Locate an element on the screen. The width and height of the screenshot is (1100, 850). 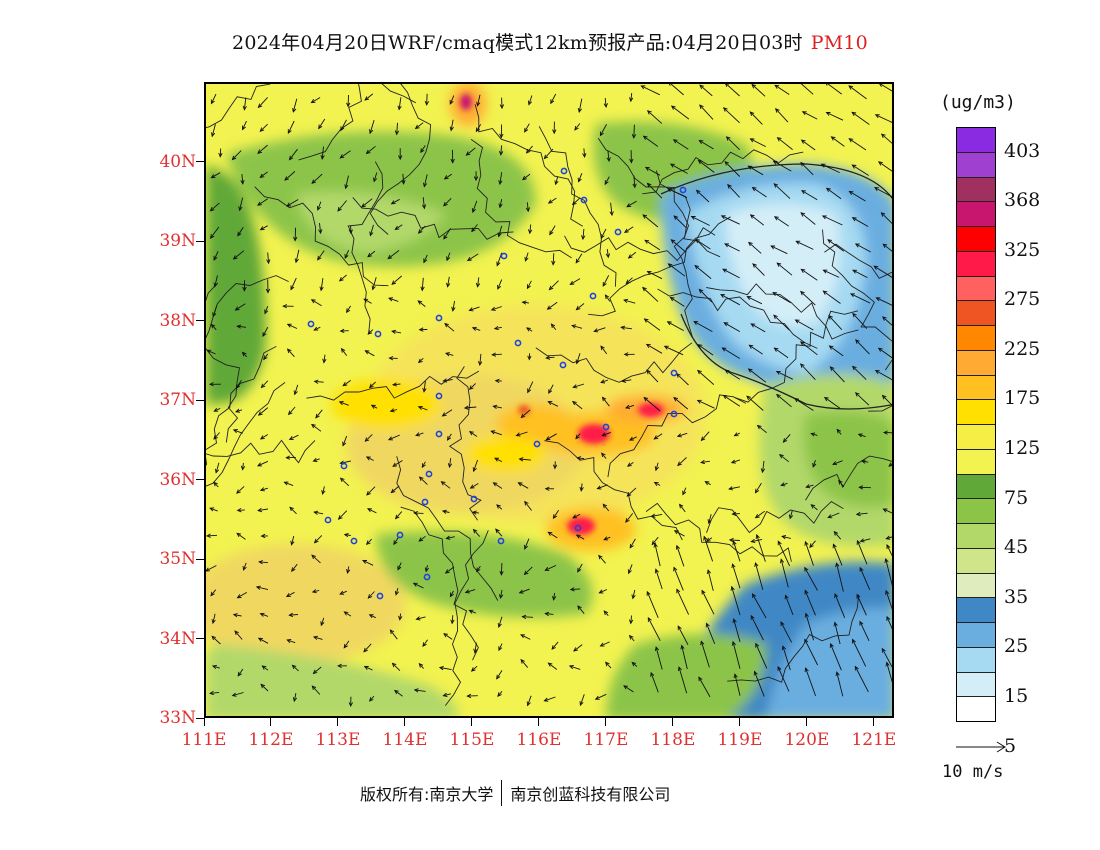
lat-label-38n: 38N is located at coordinates (177, 320).